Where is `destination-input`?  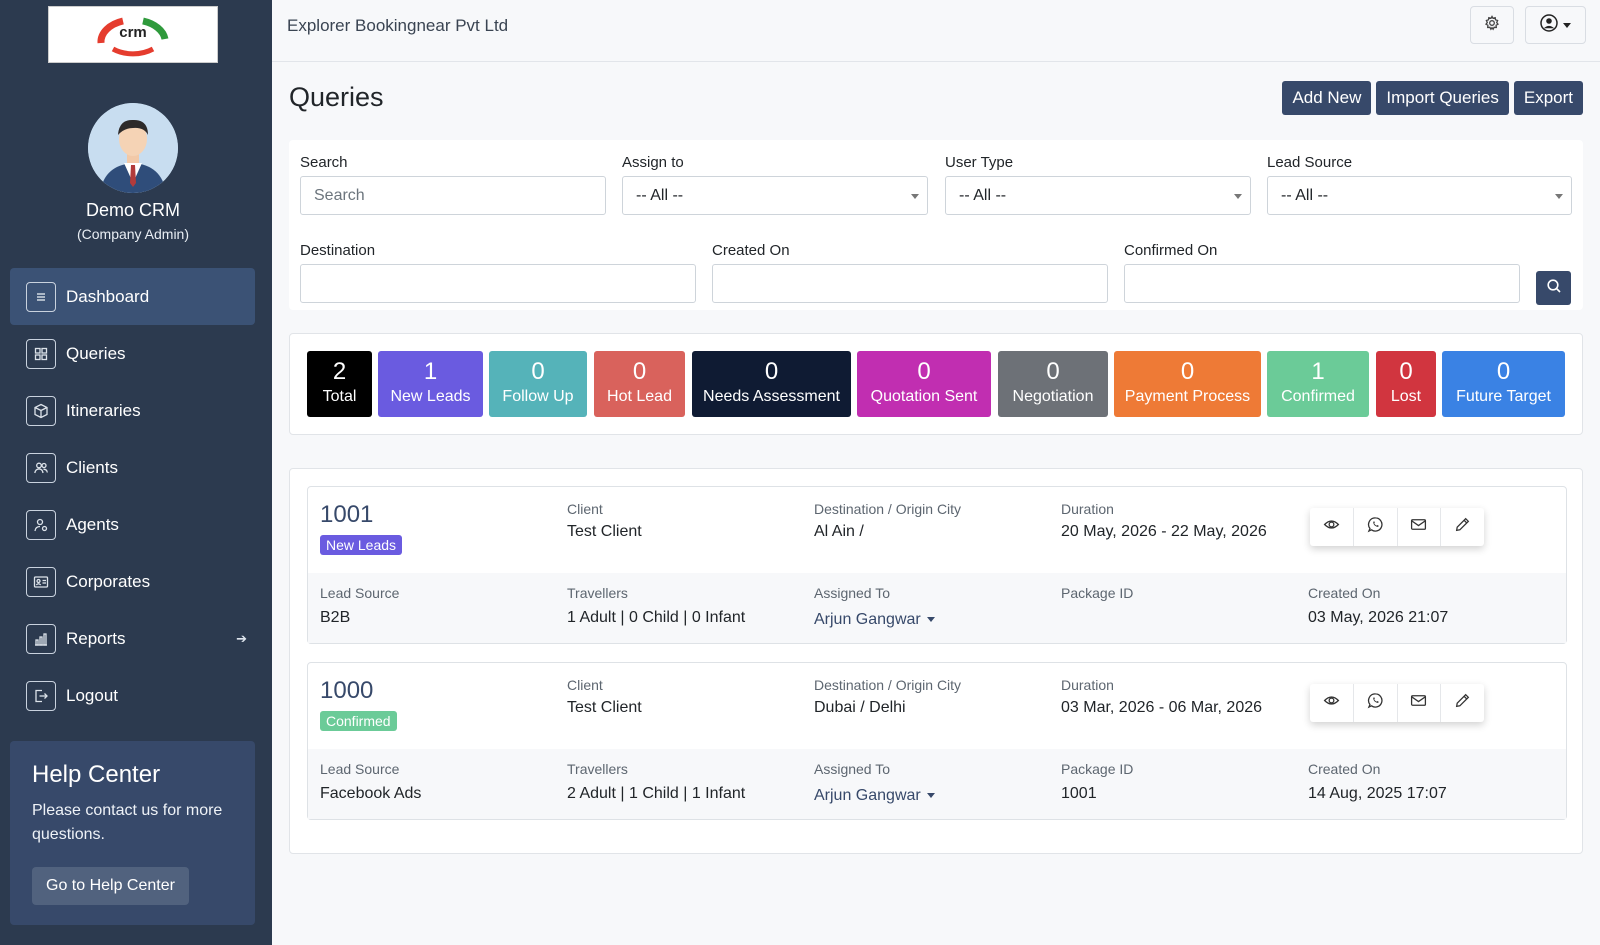 destination-input is located at coordinates (498, 283).